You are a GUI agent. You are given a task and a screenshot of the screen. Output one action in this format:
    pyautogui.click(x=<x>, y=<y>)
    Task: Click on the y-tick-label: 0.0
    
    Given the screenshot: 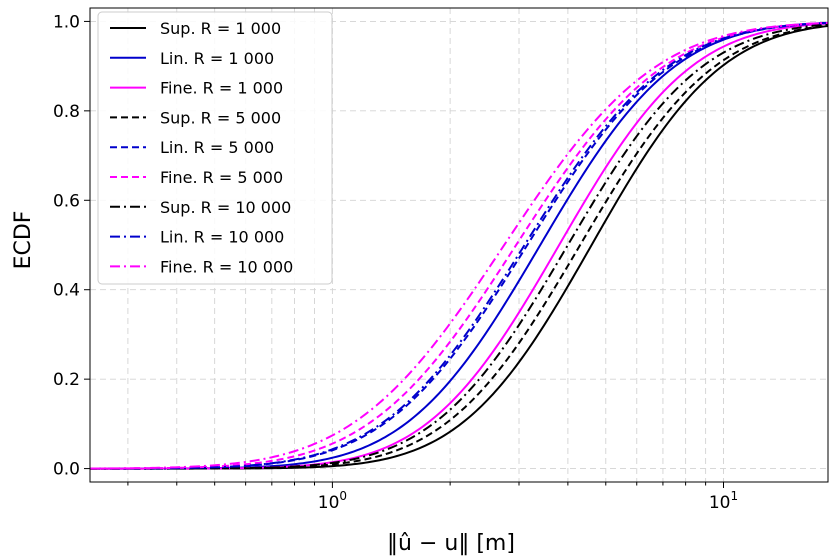 What is the action you would take?
    pyautogui.click(x=66, y=470)
    